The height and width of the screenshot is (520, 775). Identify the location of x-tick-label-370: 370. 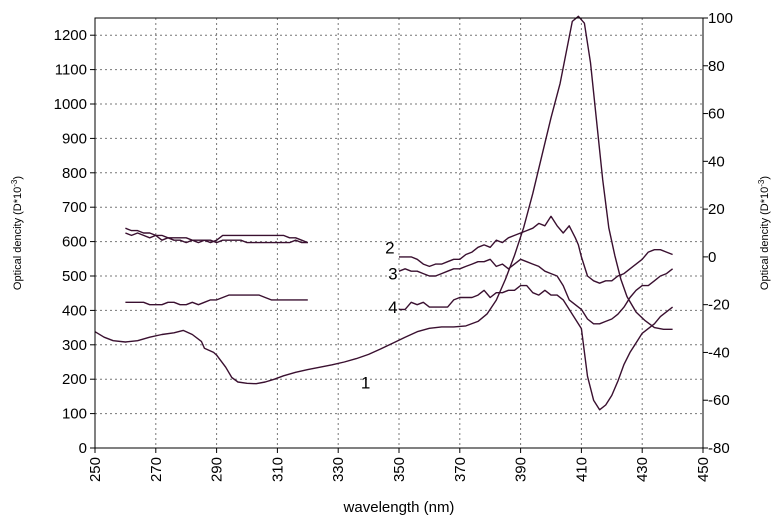
(460, 469).